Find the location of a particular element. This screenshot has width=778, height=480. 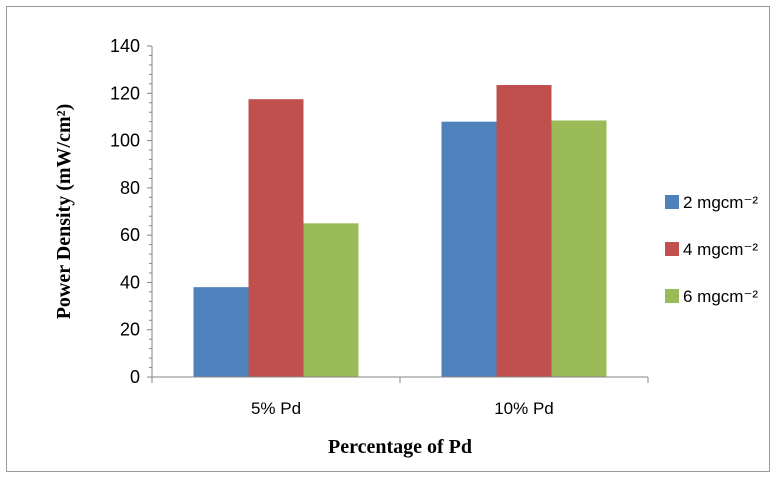

x-tick-label: 5% Pd is located at coordinates (276, 408).